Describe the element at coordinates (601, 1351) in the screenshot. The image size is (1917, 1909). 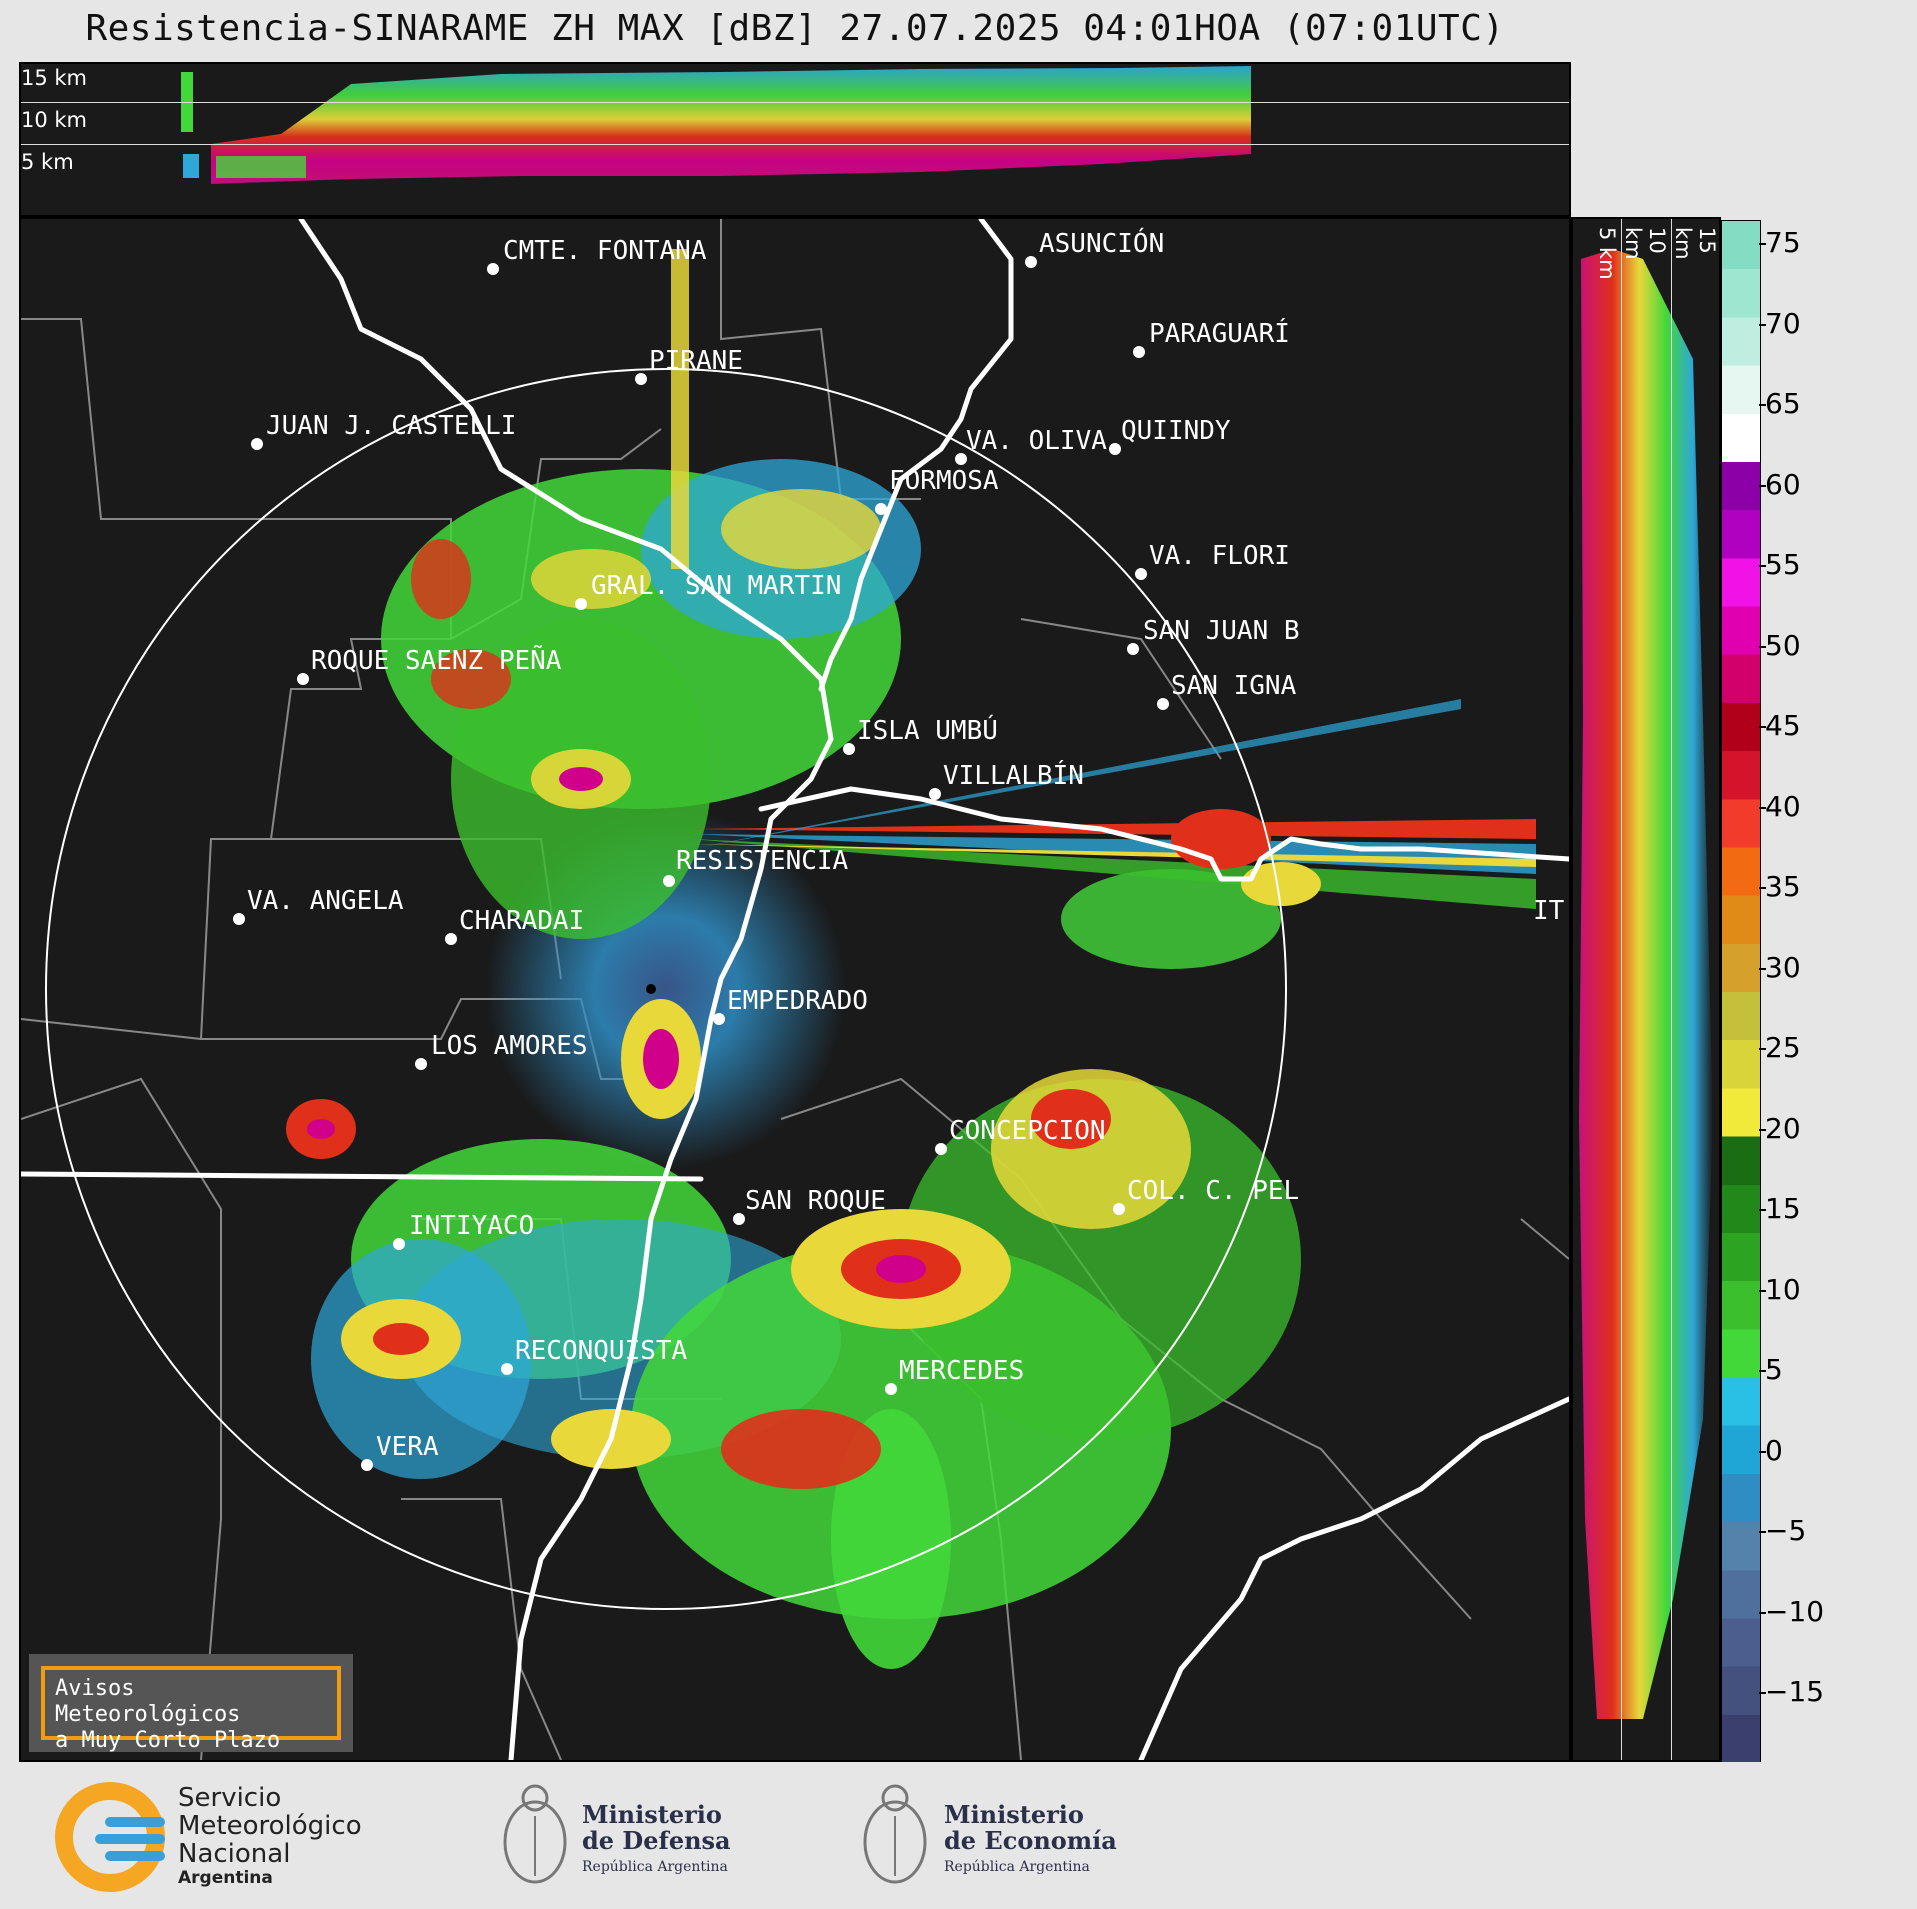
I see `city-reconquista: RECONQUISTA` at that location.